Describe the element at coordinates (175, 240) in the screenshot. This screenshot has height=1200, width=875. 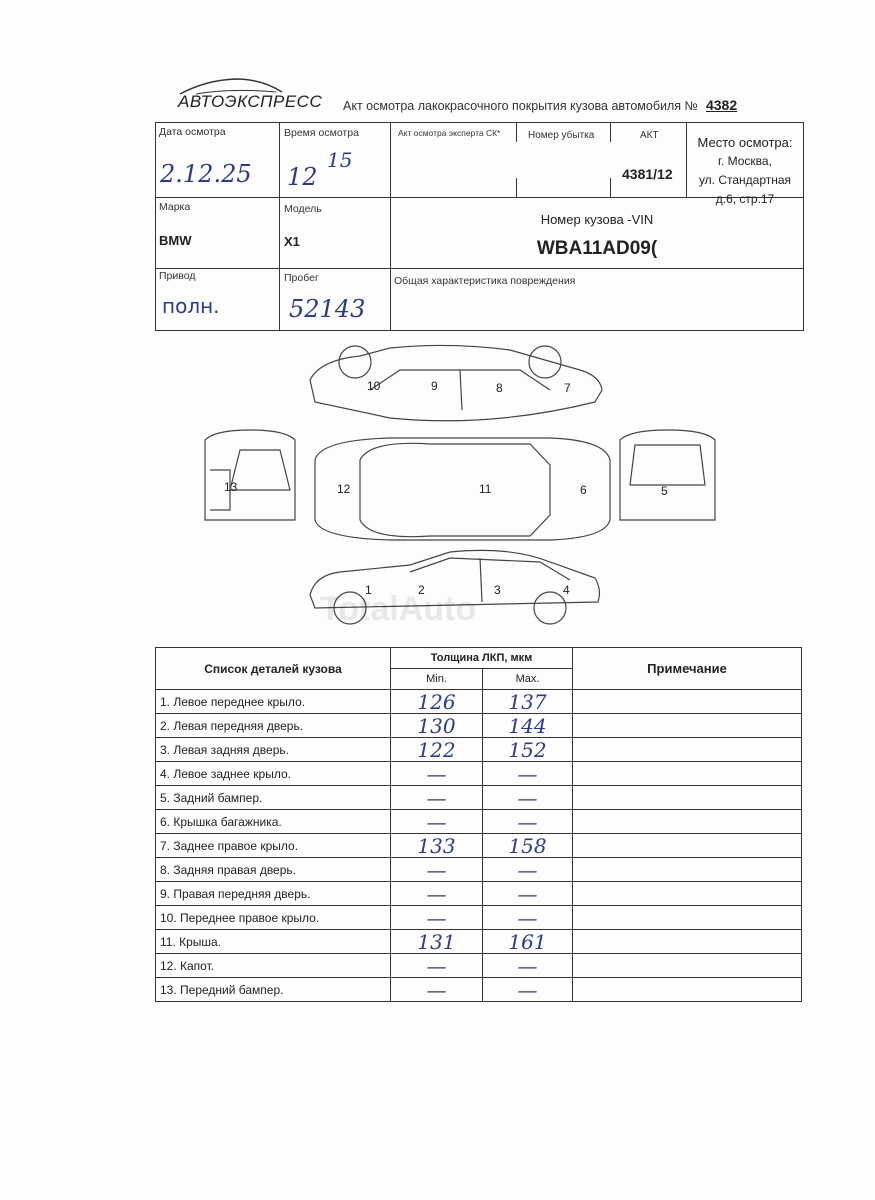
I see `brand-value: BMW` at that location.